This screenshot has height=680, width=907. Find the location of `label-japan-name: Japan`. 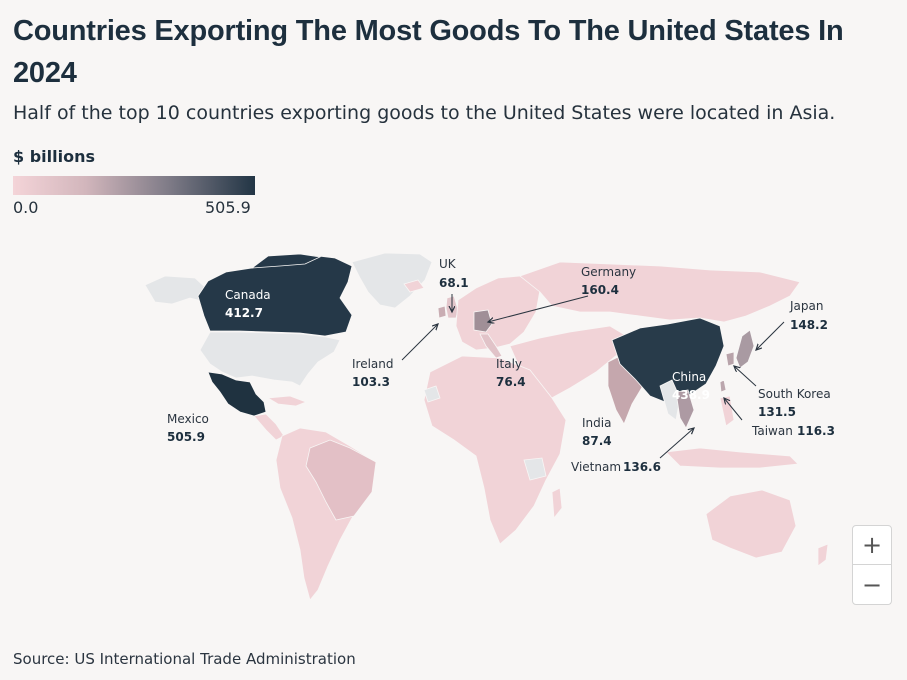

label-japan-name: Japan is located at coordinates (806, 306).